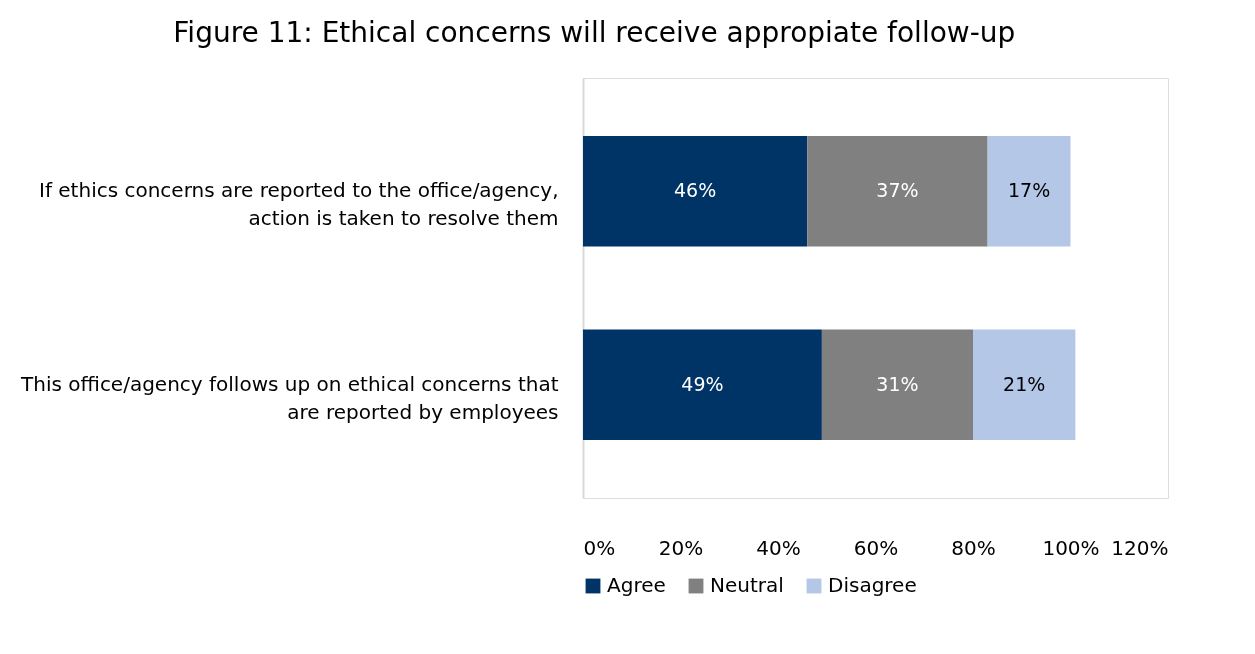 This screenshot has width=1255, height=654. What do you see at coordinates (897, 383) in the screenshot?
I see `data-label: 31%` at bounding box center [897, 383].